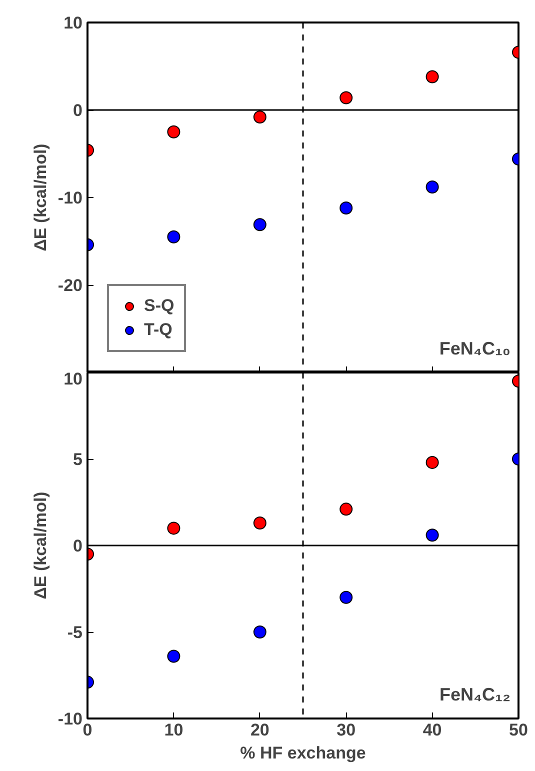 This screenshot has height=771, width=535. Describe the element at coordinates (518, 730) in the screenshot. I see `x-tick-label: 50` at that location.